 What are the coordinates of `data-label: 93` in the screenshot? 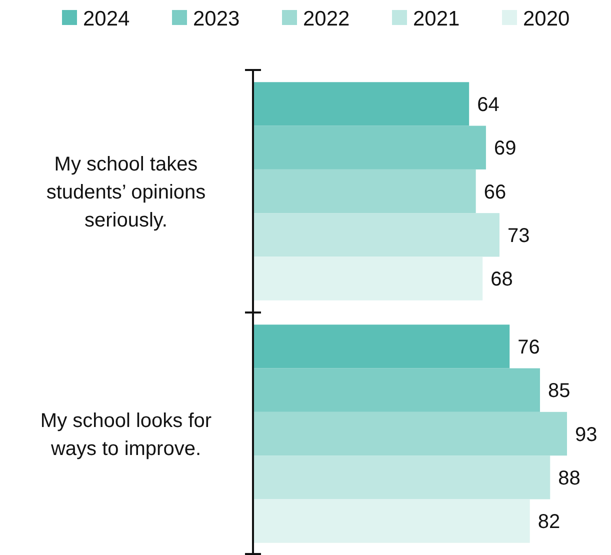 It's located at (586, 435).